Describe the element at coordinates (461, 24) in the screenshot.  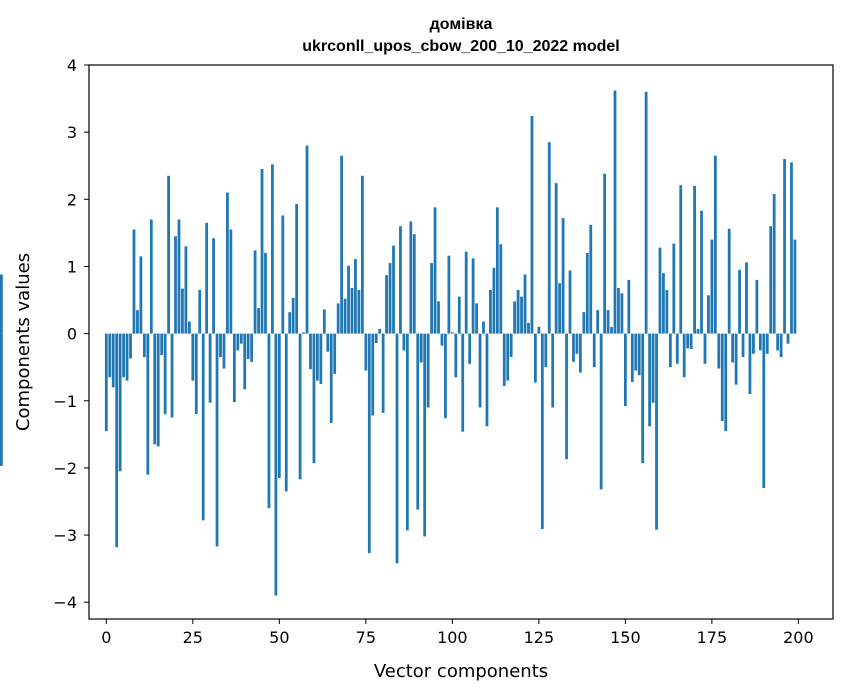
I see `chart-title: домівка` at that location.